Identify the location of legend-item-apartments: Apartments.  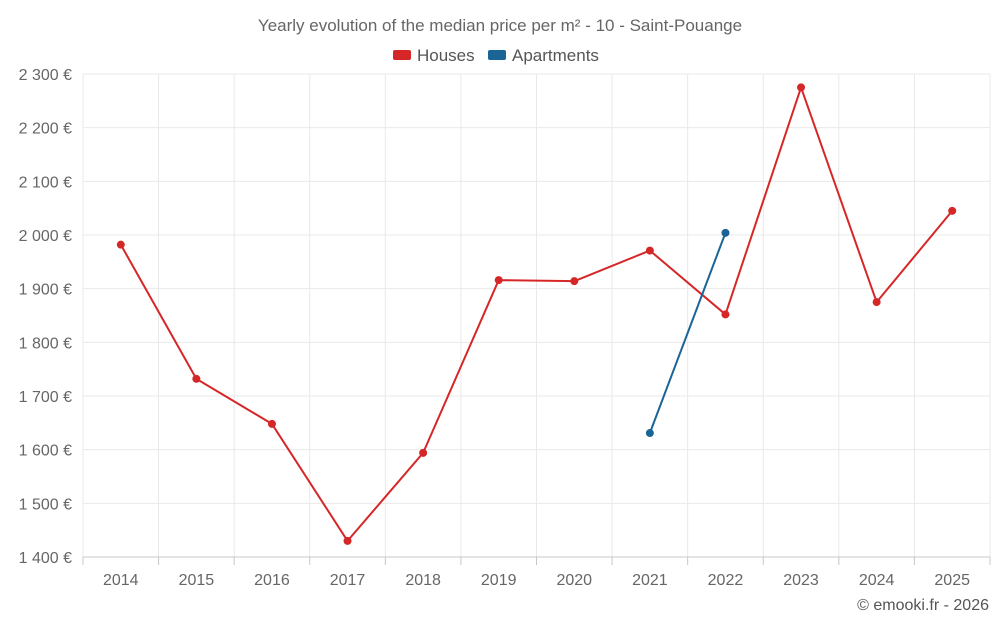
(543, 55).